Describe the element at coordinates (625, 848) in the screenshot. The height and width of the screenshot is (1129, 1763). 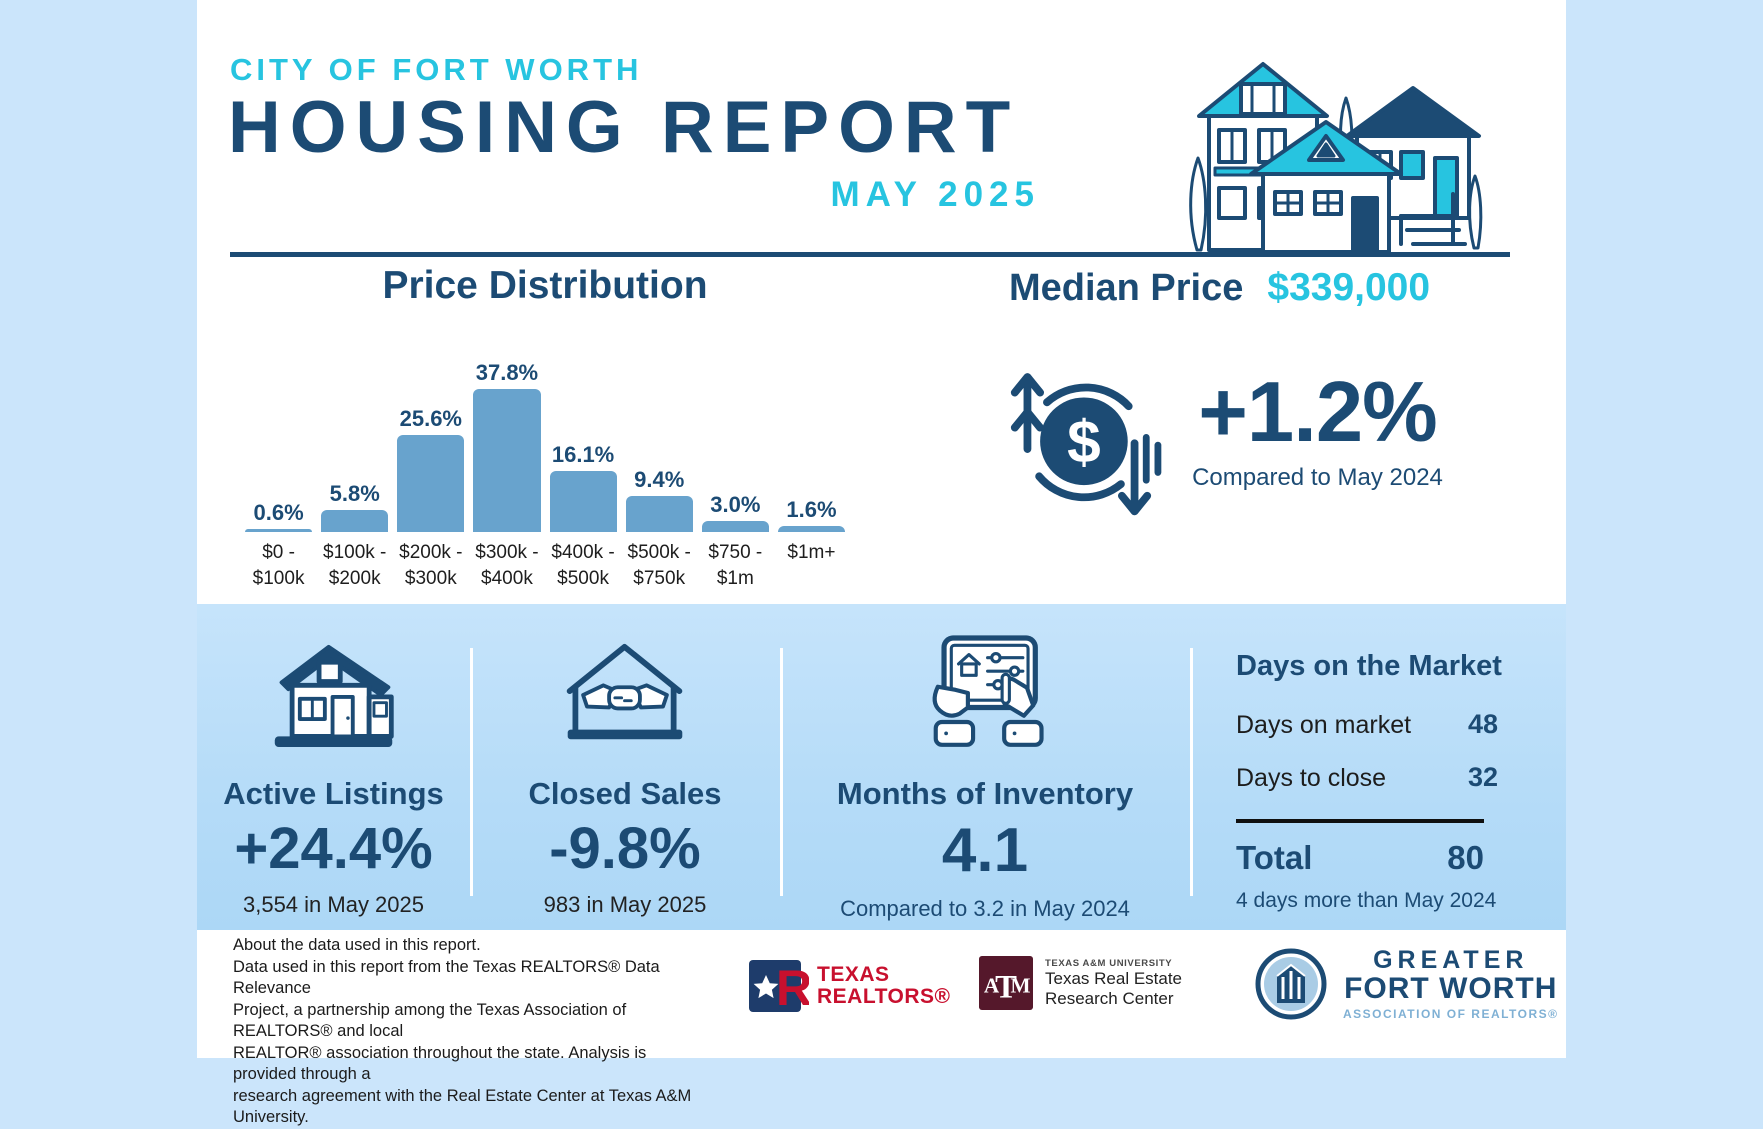
I see `stat-value: -9.8%` at that location.